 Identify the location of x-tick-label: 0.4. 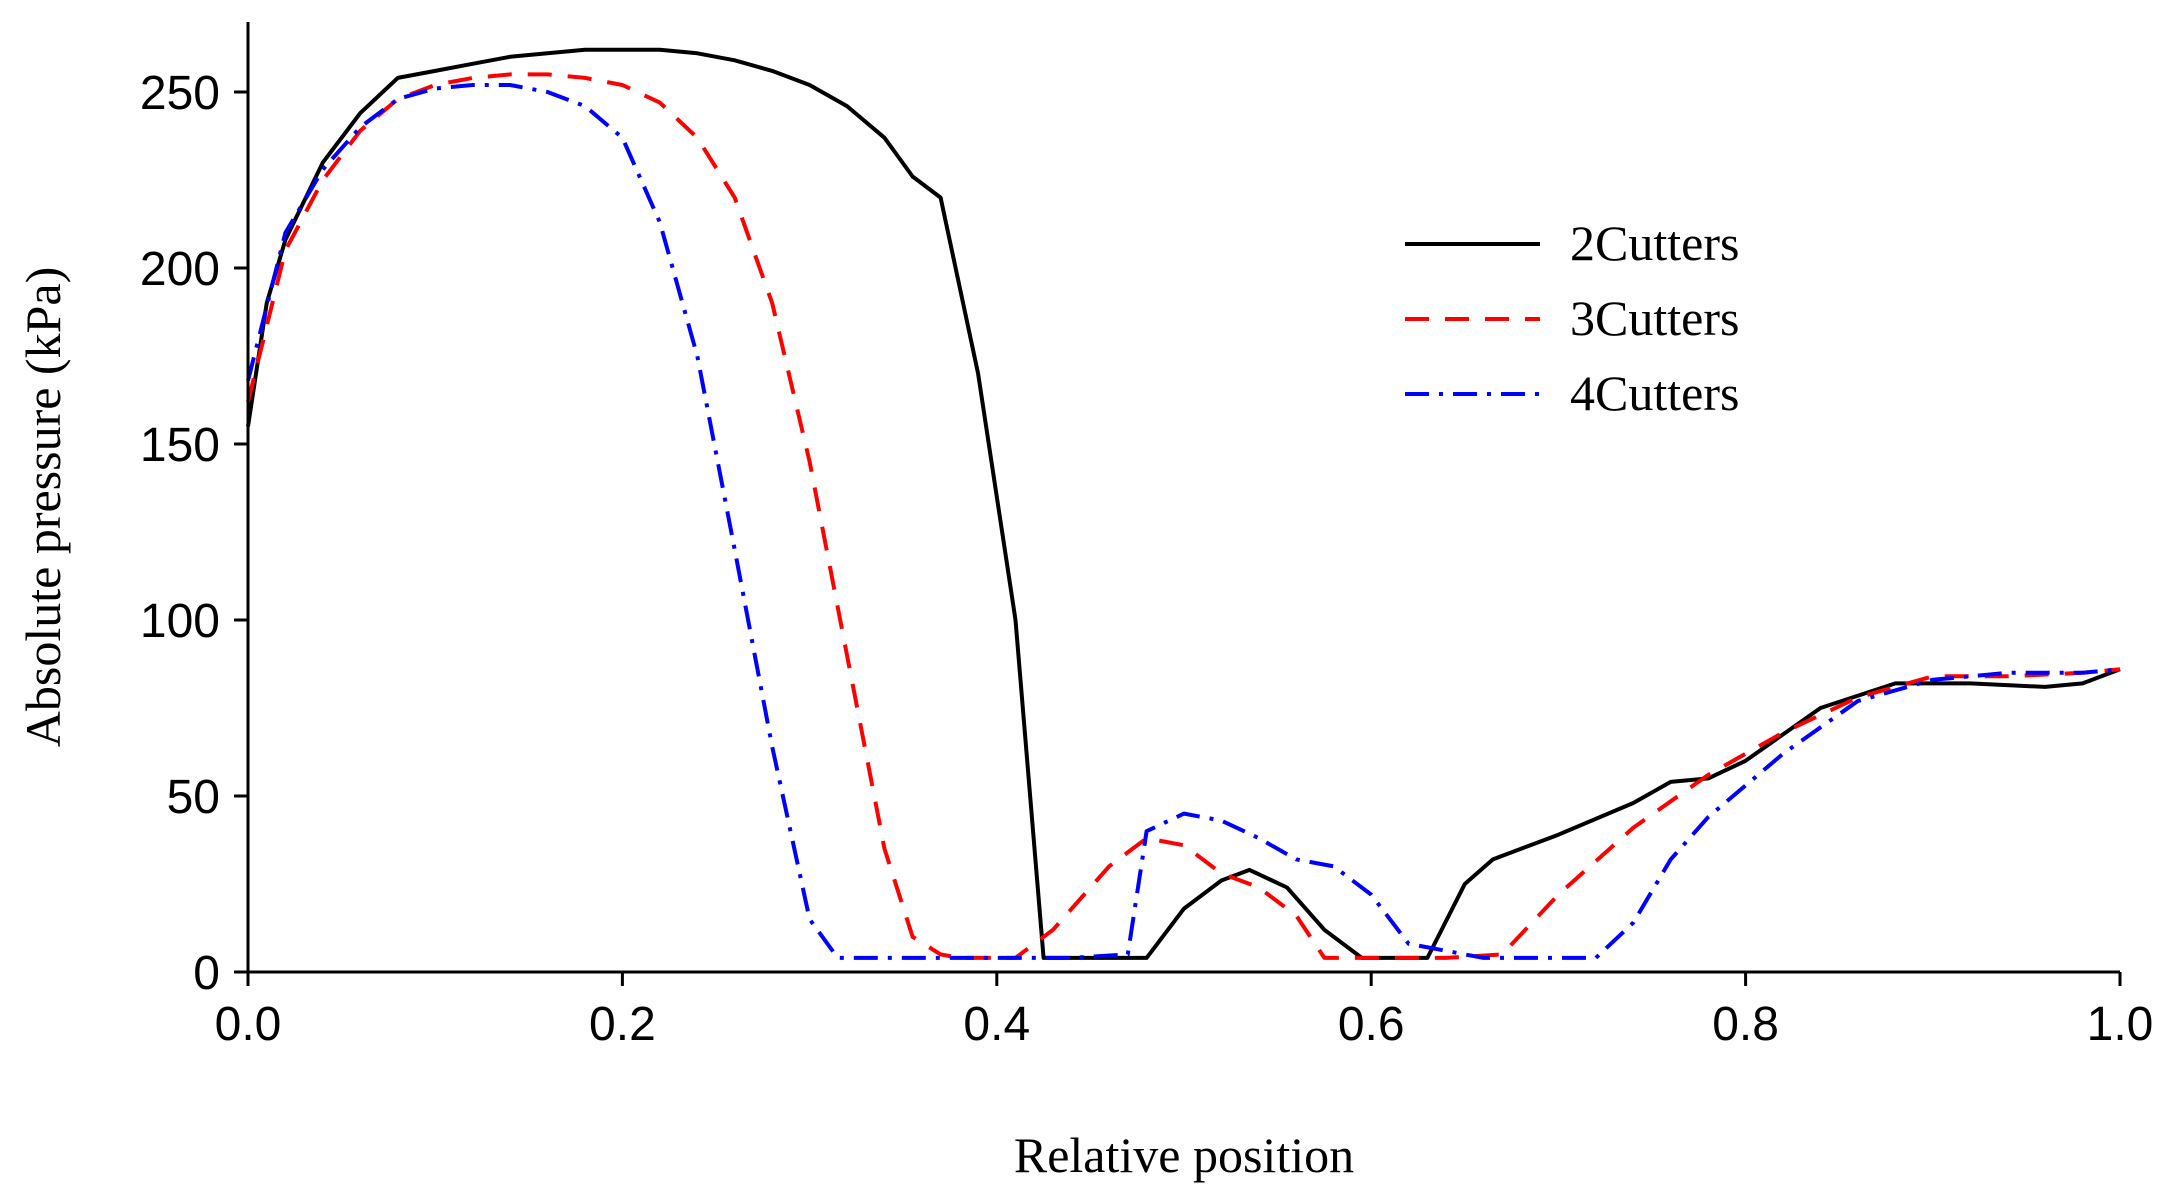
(996, 1024).